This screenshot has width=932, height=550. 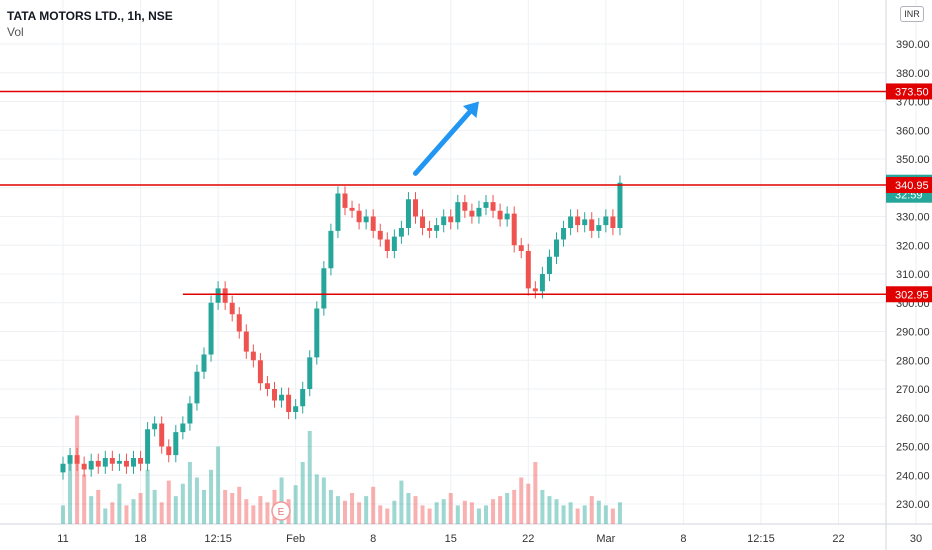 What do you see at coordinates (909, 91) in the screenshot?
I see `level-price-tag: 373.50` at bounding box center [909, 91].